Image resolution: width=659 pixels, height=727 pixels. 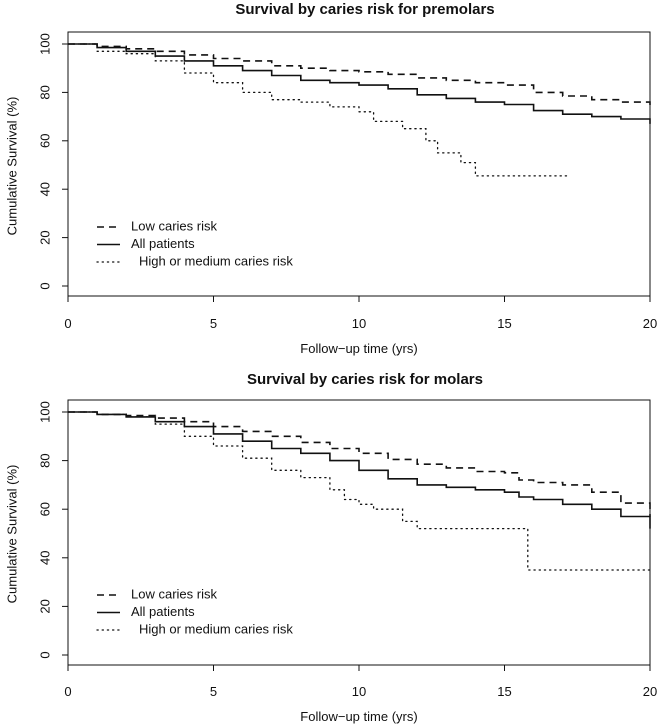 I want to click on chart-title: Survival by caries risk for premolars, so click(x=364, y=9).